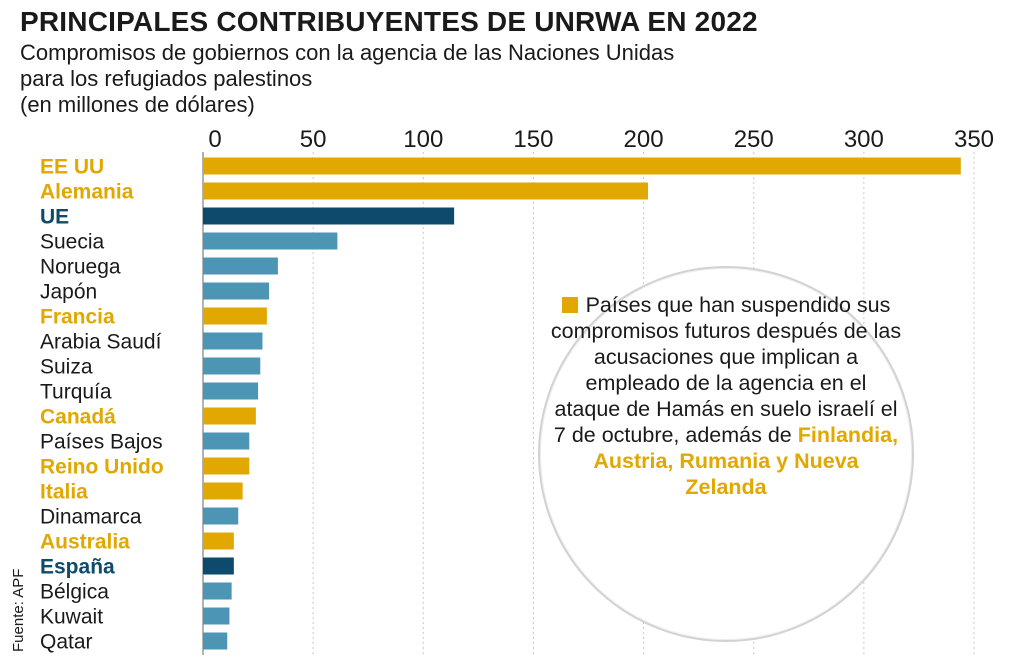 The image size is (1009, 665). Describe the element at coordinates (101, 342) in the screenshot. I see `category-label: Arabia Saudí` at that location.